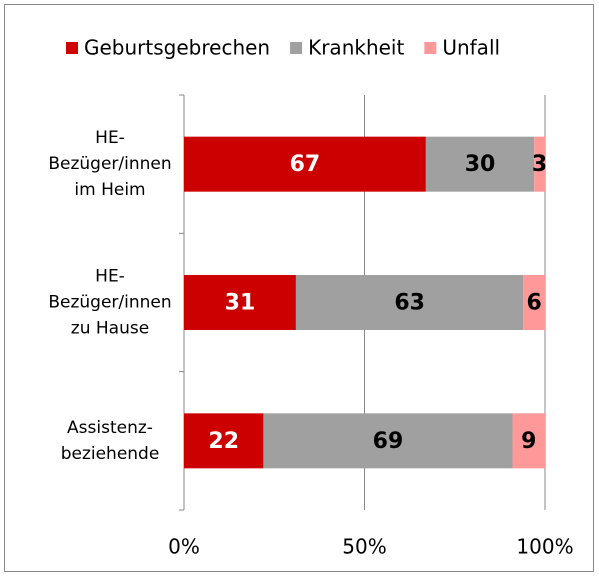 The height and width of the screenshot is (576, 599). I want to click on data-label: 3, so click(539, 164).